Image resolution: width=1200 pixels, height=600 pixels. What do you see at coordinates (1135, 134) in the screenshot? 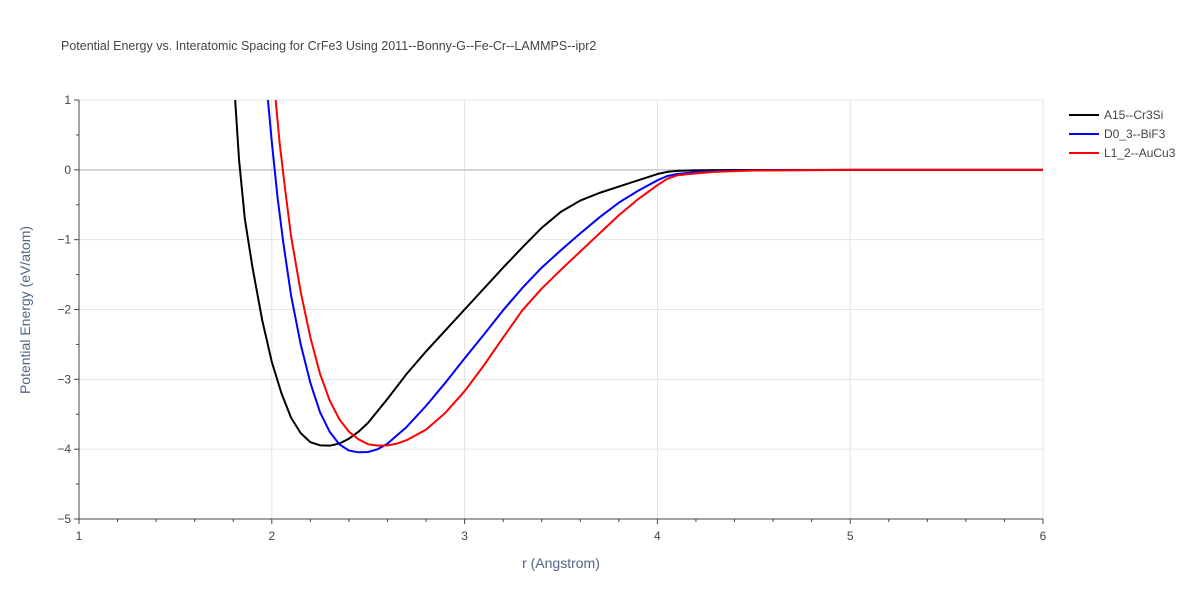
I see `legend-label: D0_3--BiF3` at bounding box center [1135, 134].